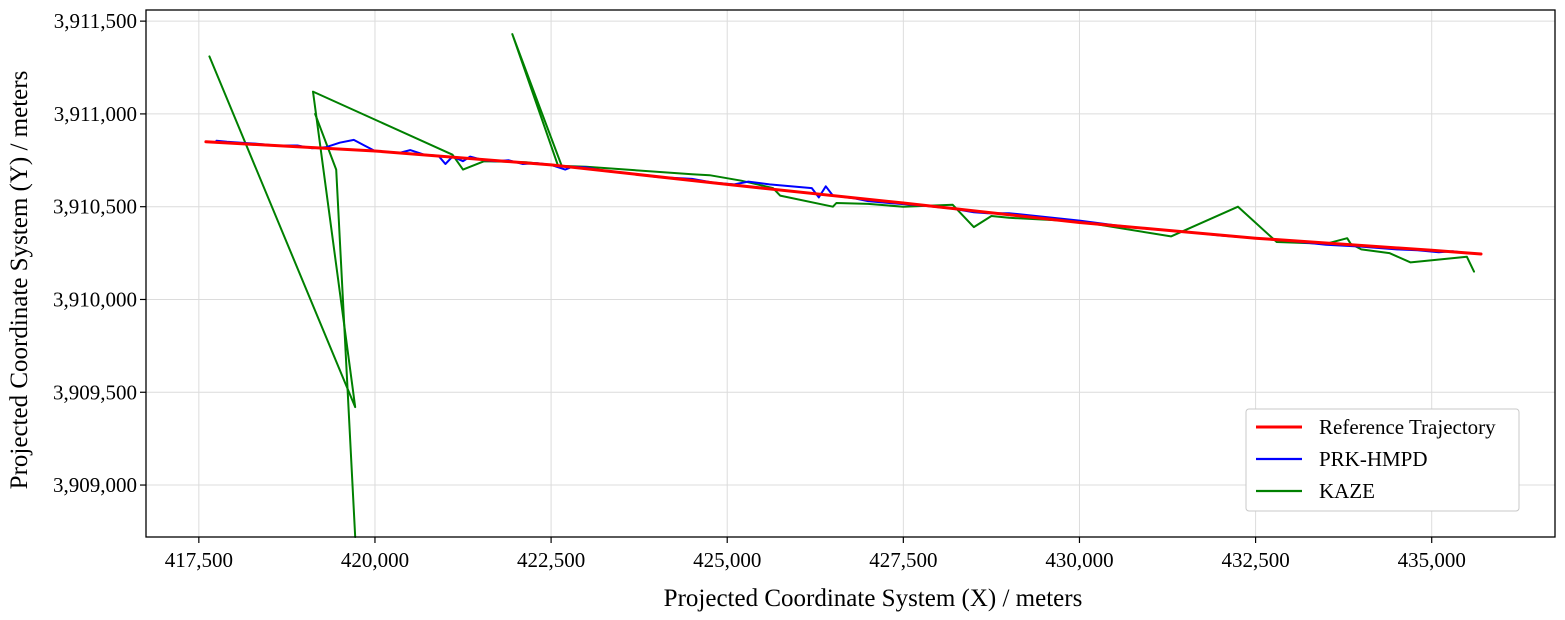 The width and height of the screenshot is (1565, 620). What do you see at coordinates (1432, 560) in the screenshot?
I see `x-tick-label: 435,000` at bounding box center [1432, 560].